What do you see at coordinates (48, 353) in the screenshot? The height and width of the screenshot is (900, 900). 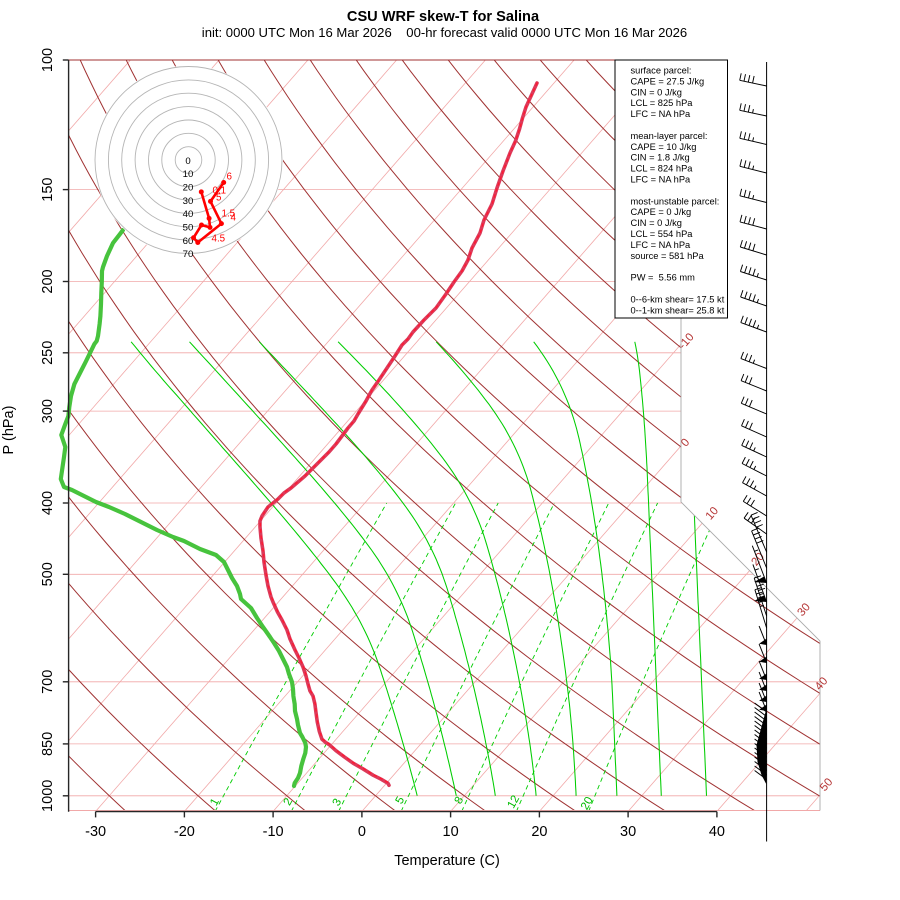 I see `svg-text: 250` at bounding box center [48, 353].